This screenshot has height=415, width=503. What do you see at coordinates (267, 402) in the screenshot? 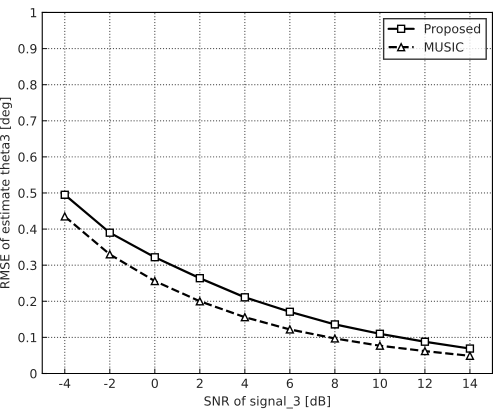
I see `x-axis-title: SNR of signal_3 [dB]` at bounding box center [267, 402].